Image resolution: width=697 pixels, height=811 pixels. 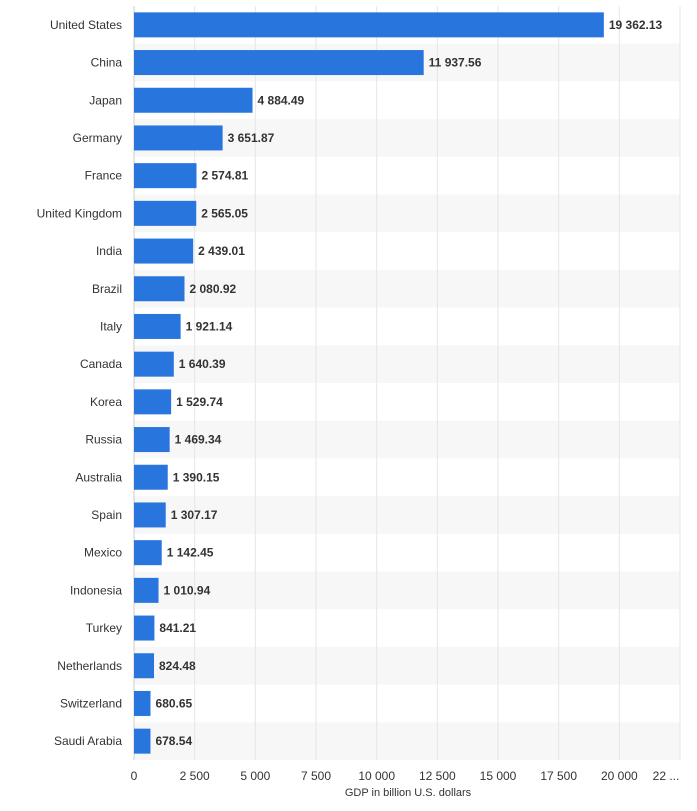 What do you see at coordinates (134, 776) in the screenshot?
I see `tick-label: 0` at bounding box center [134, 776].